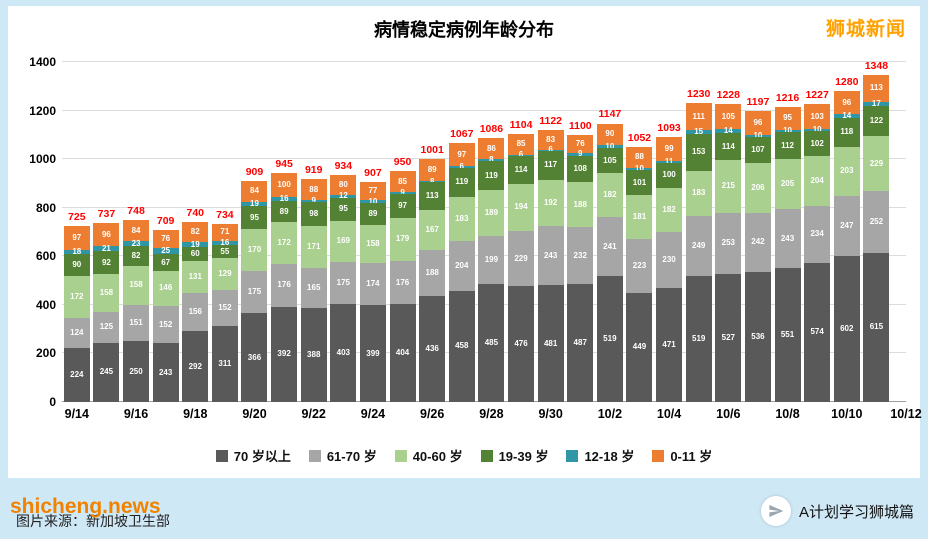 Image resolution: width=928 pixels, height=539 pixels. Describe the element at coordinates (669, 344) in the screenshot. I see `bar-segment-value: 471` at that location.